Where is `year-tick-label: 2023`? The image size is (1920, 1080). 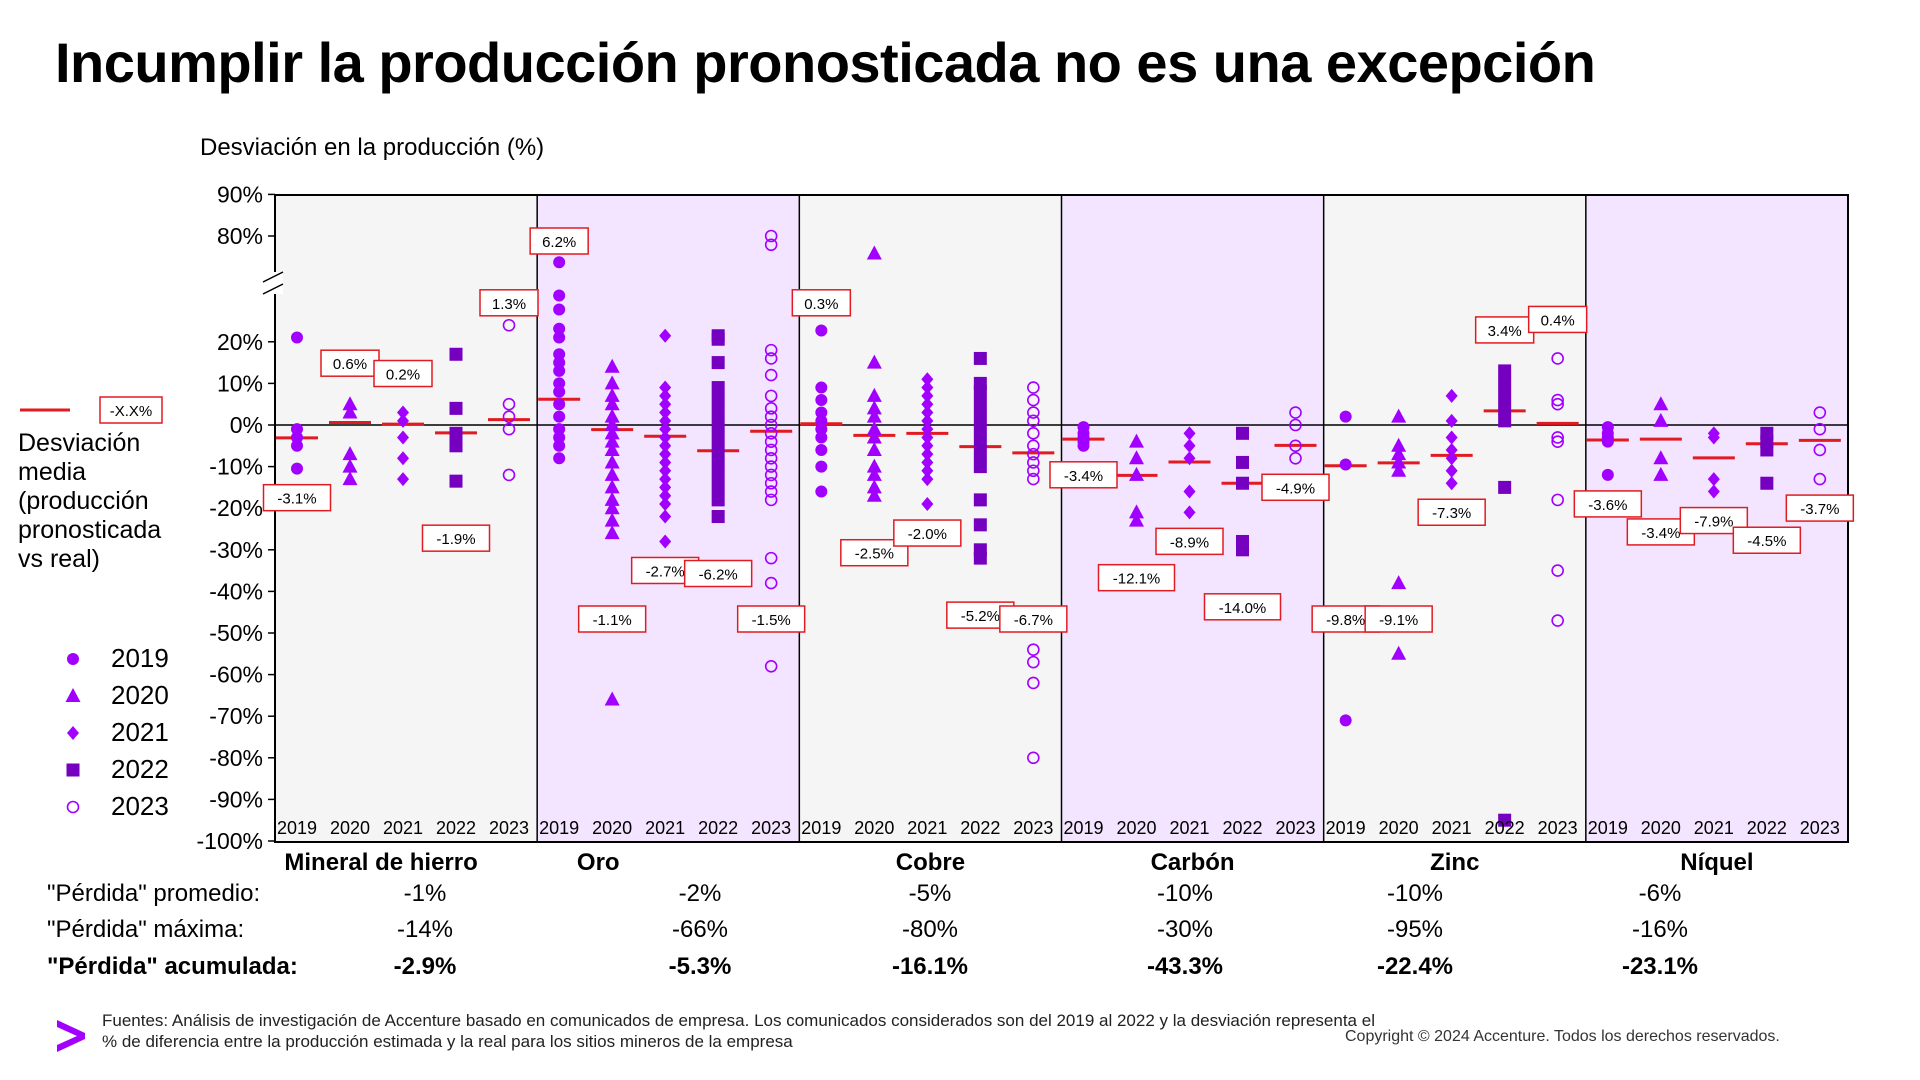 year-tick-label: 2023 is located at coordinates (1033, 828).